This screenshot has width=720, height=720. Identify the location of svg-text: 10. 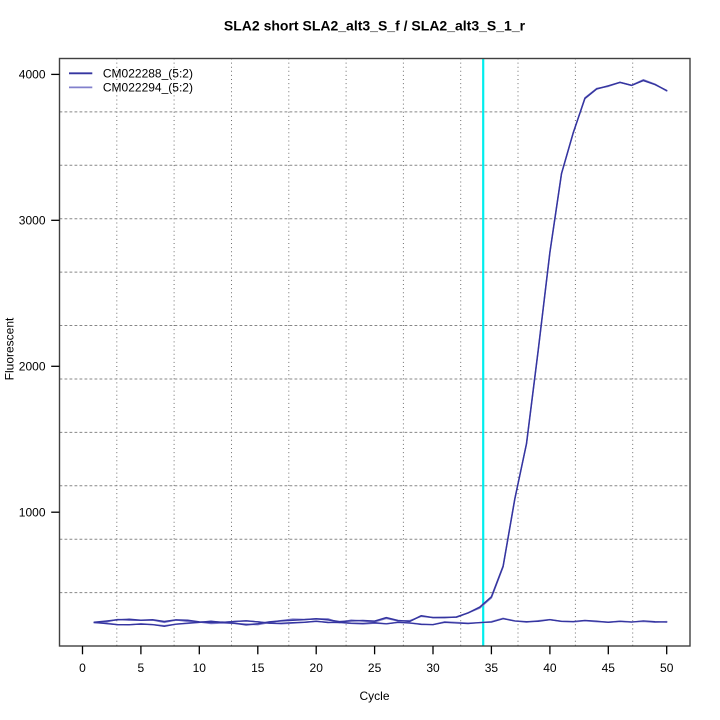
(200, 668).